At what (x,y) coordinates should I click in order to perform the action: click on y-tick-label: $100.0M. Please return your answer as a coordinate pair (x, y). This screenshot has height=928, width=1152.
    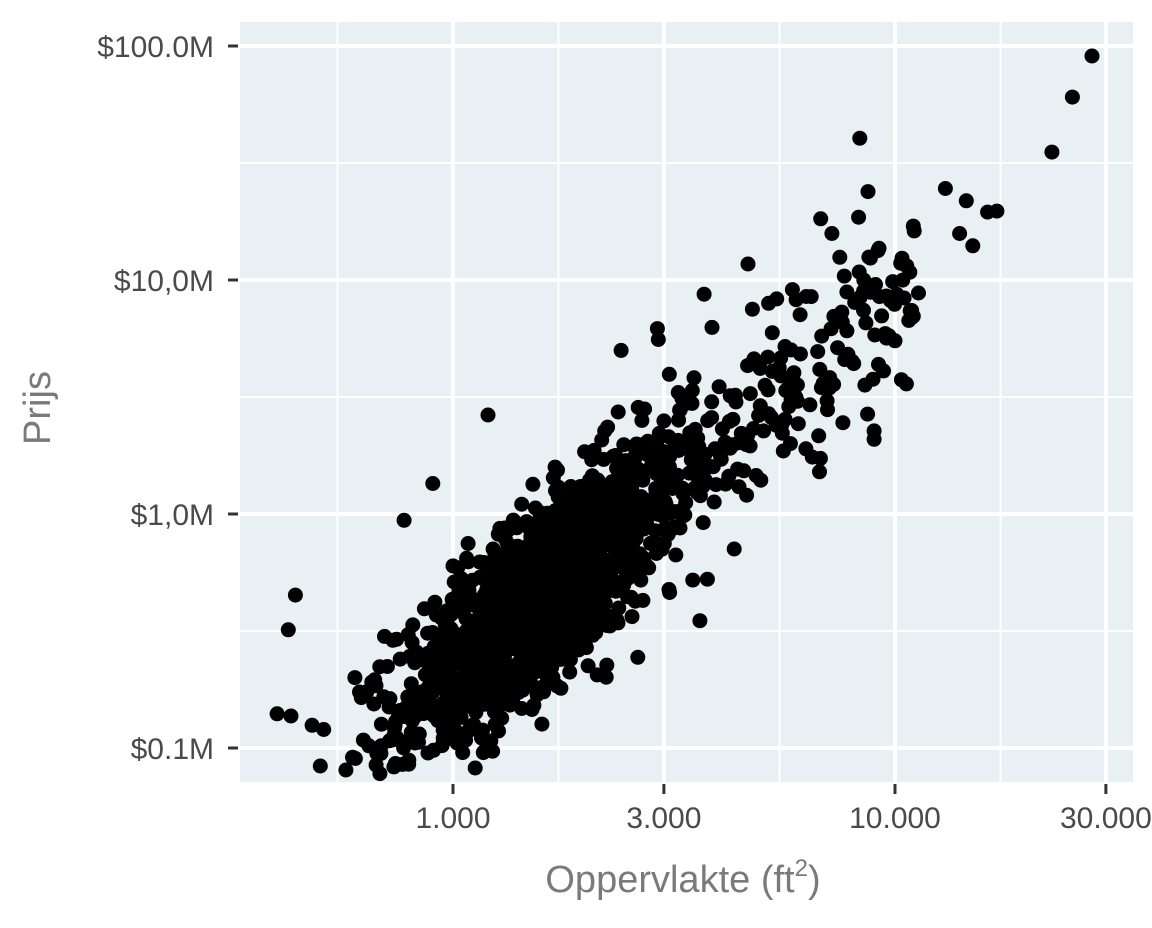
    Looking at the image, I should click on (155, 47).